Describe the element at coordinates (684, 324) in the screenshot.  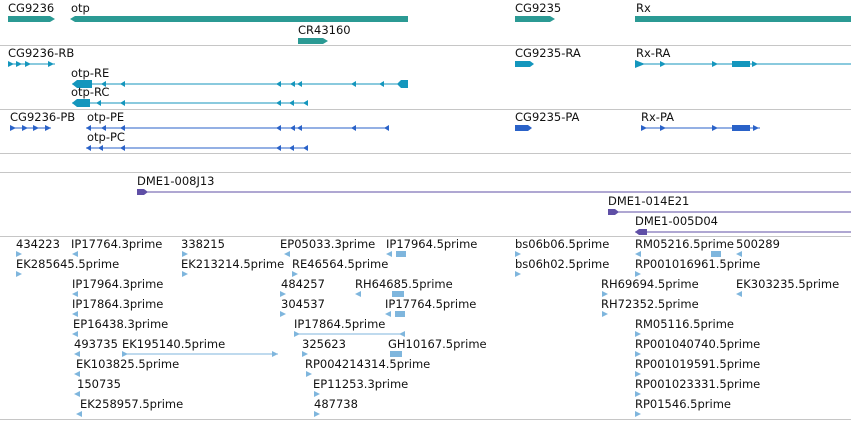
I see `est-label: RM05116.5prime` at that location.